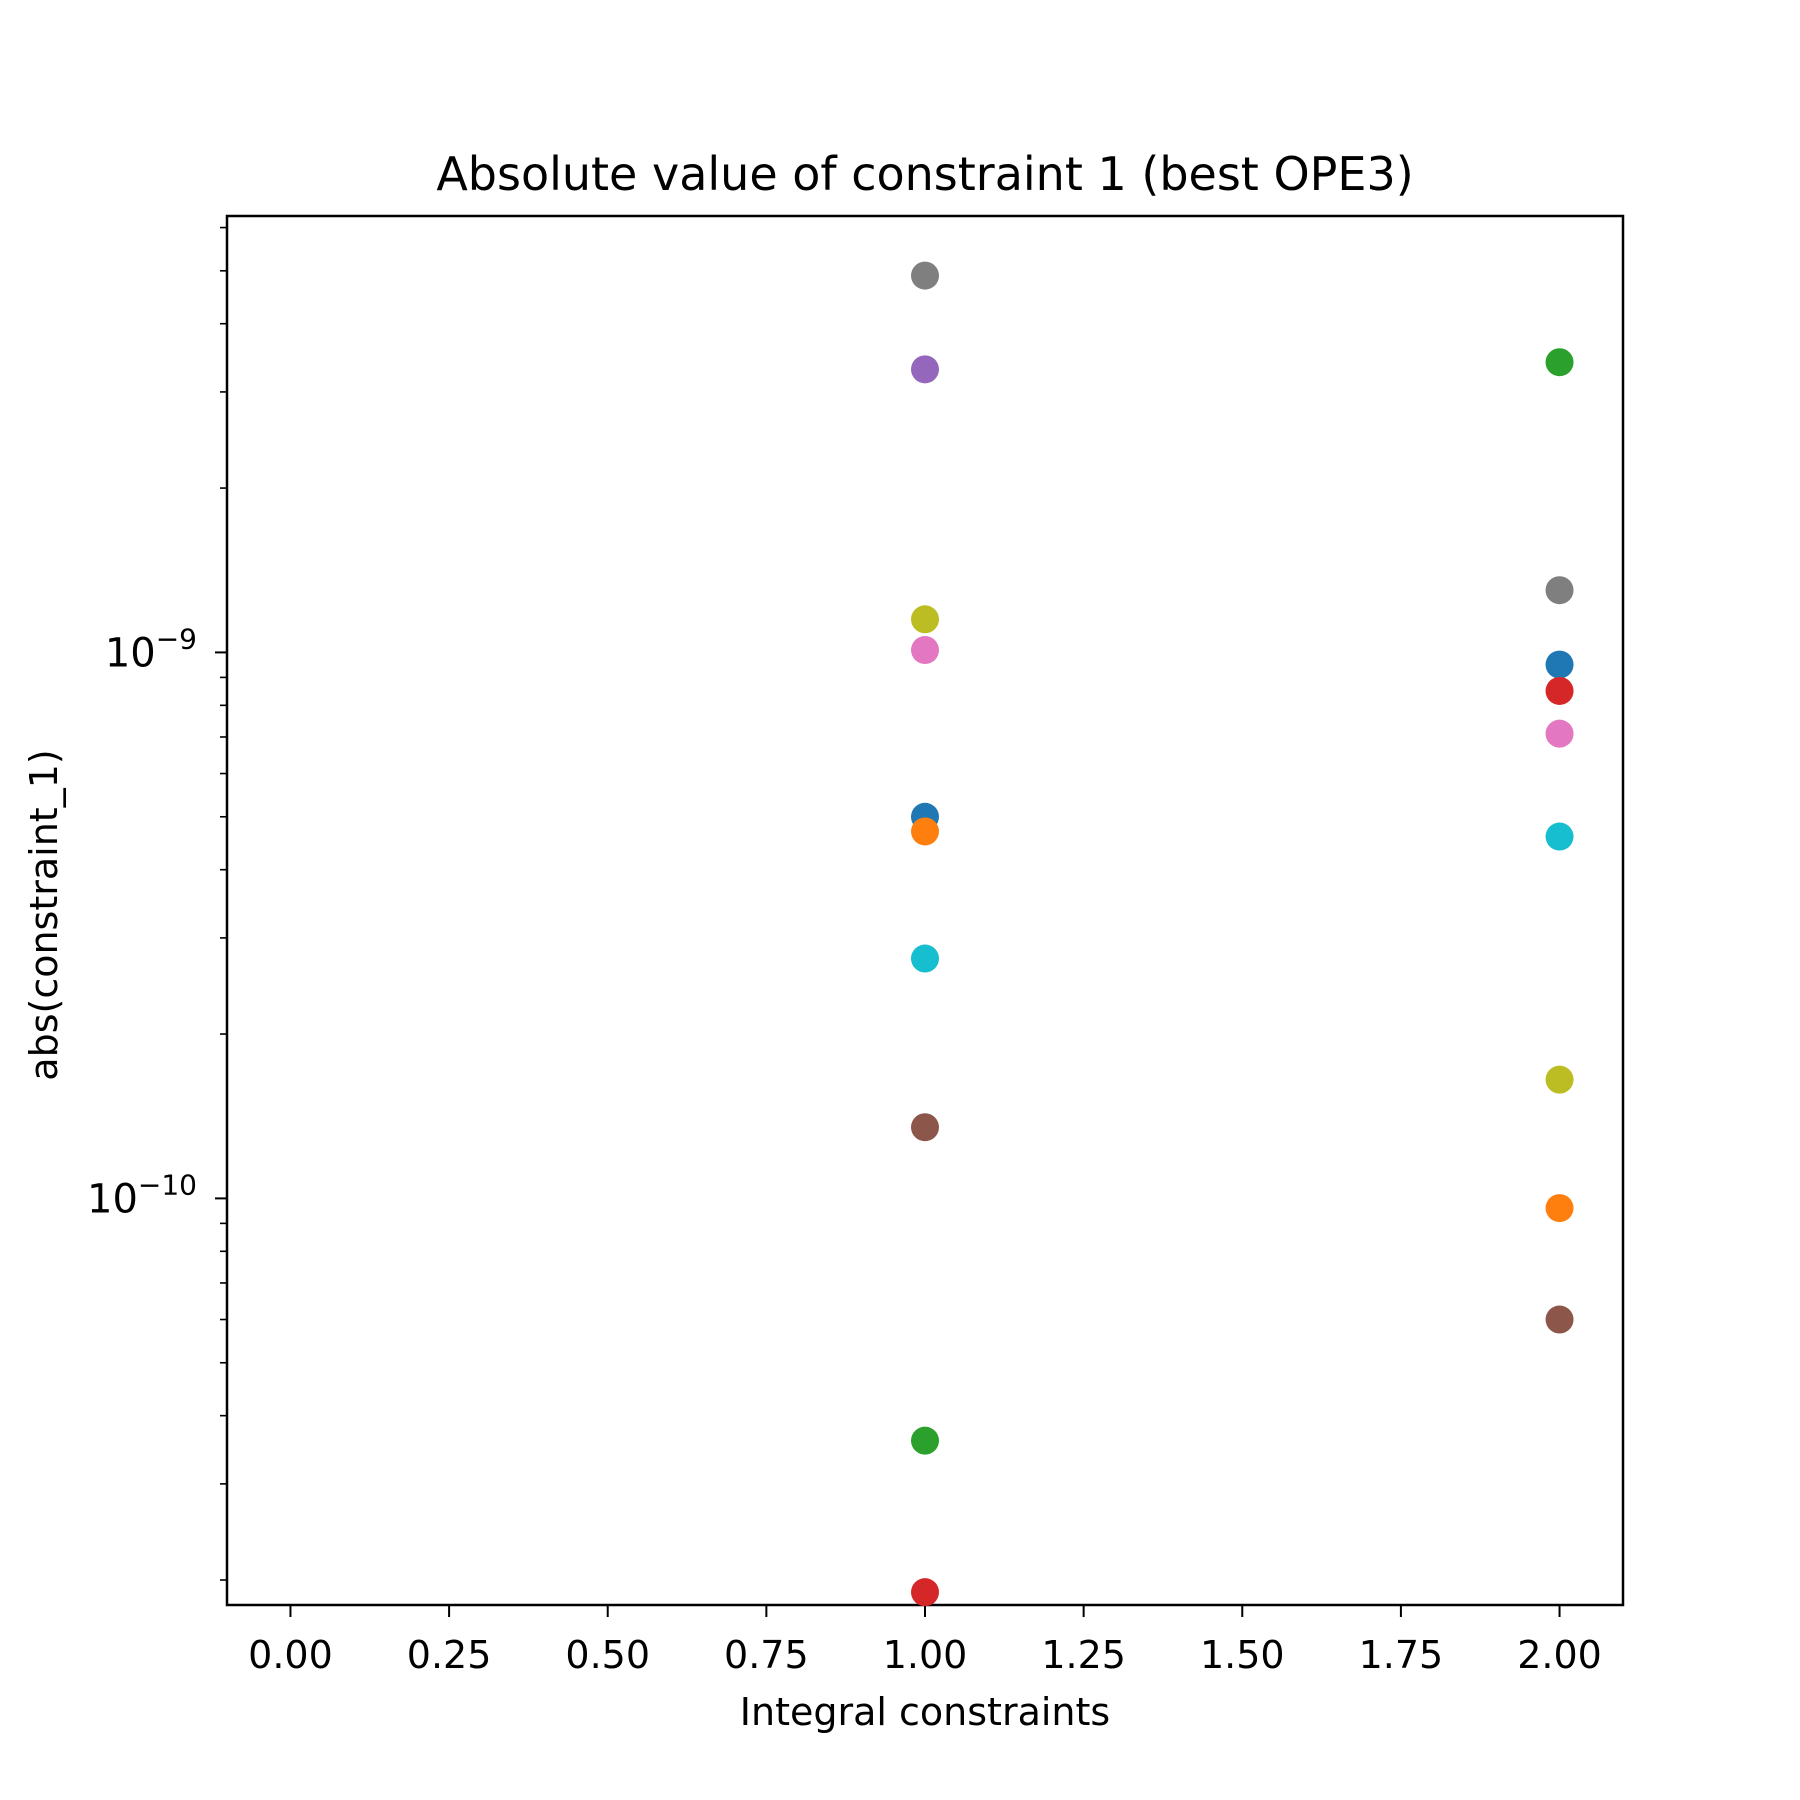  I want to click on x-tick-label: 0.00, so click(290, 1655).